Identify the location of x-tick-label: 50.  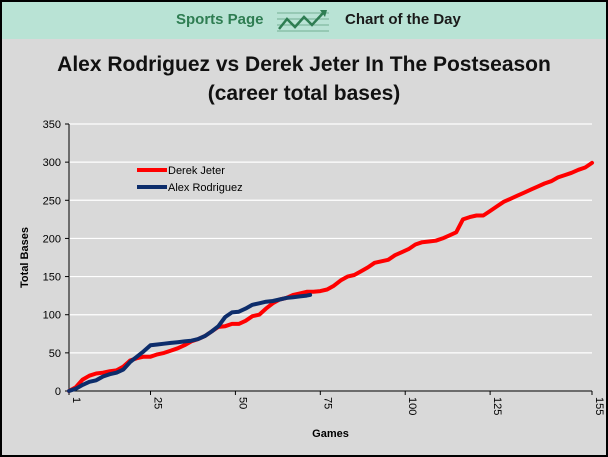
(242, 403).